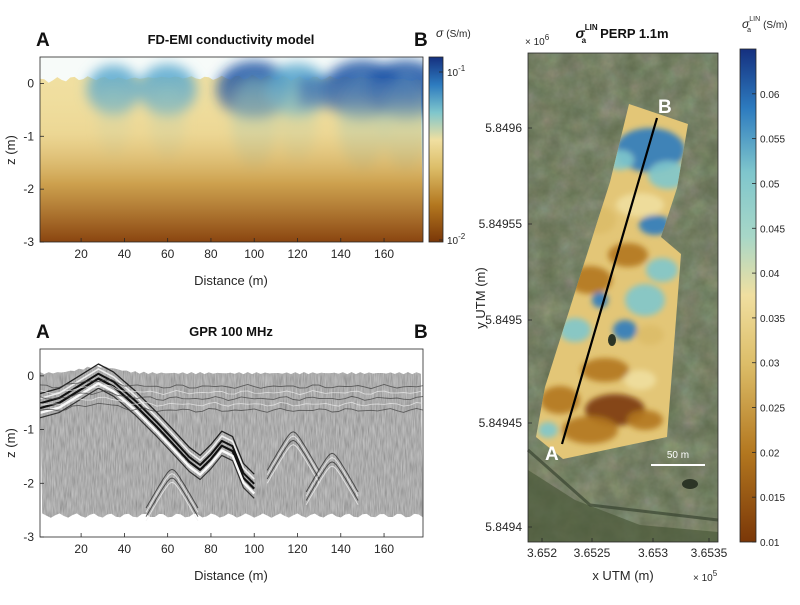 This screenshot has height=605, width=800. I want to click on gpr-reflectors, so click(231, 431).